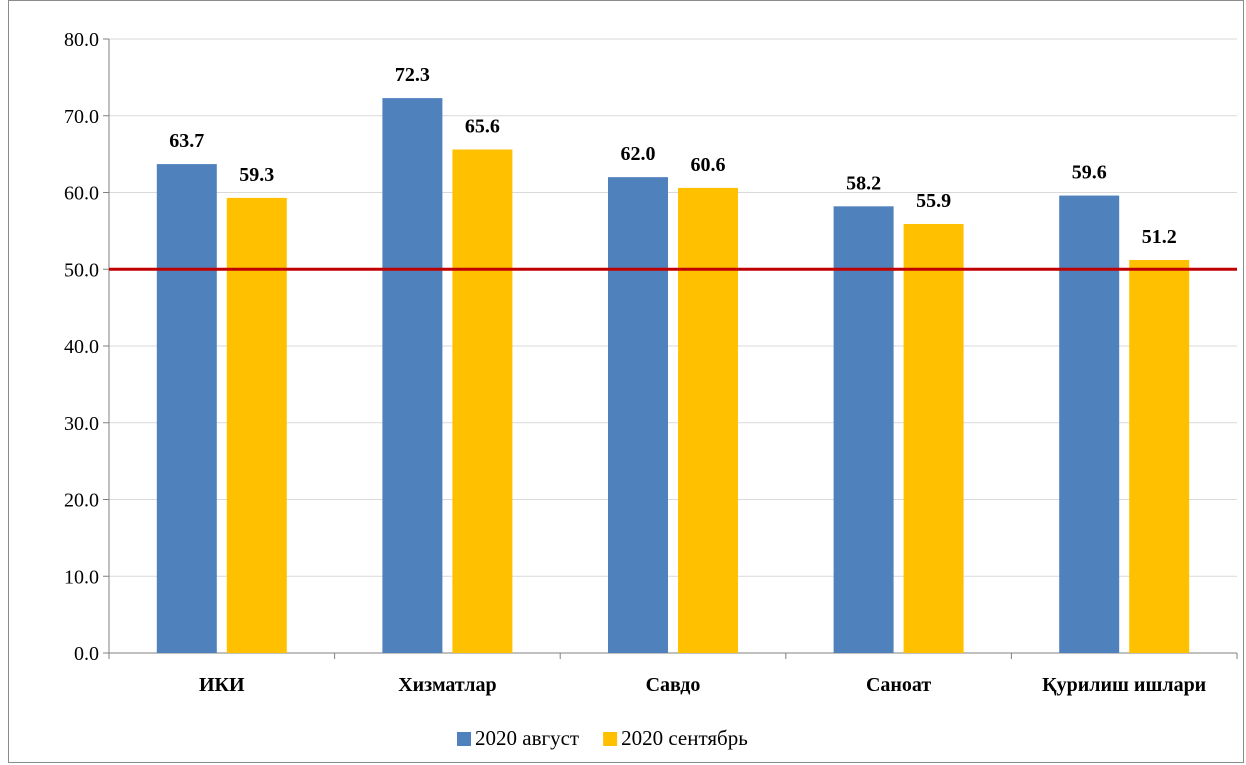 This screenshot has height=765, width=1246. Describe the element at coordinates (638, 154) in the screenshot. I see `bar-value-label: 62.0` at that location.